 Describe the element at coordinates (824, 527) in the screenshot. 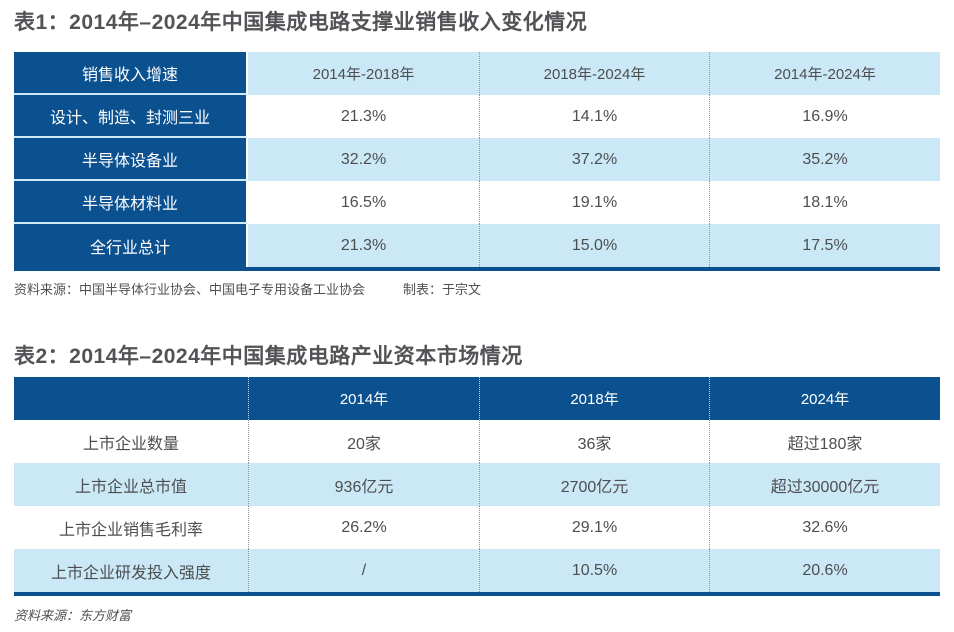

I see `table2-cell: 32.6%` at that location.